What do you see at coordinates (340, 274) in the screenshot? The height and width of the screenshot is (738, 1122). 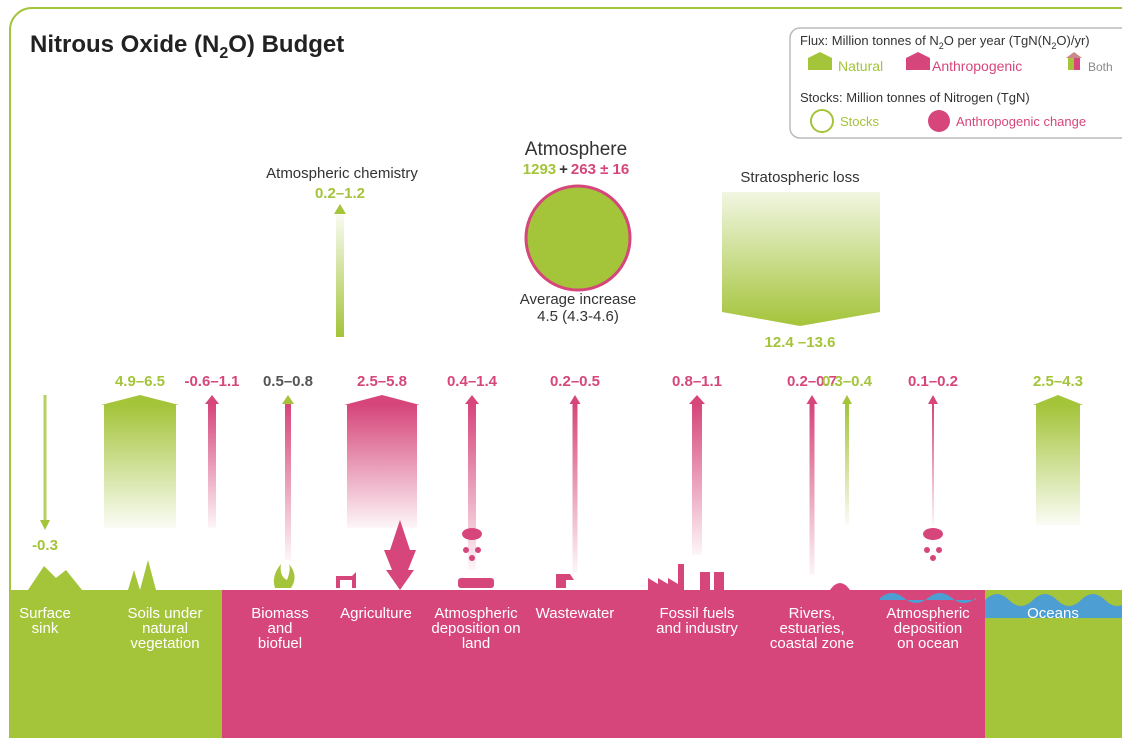 I see `chemistry-arrow` at bounding box center [340, 274].